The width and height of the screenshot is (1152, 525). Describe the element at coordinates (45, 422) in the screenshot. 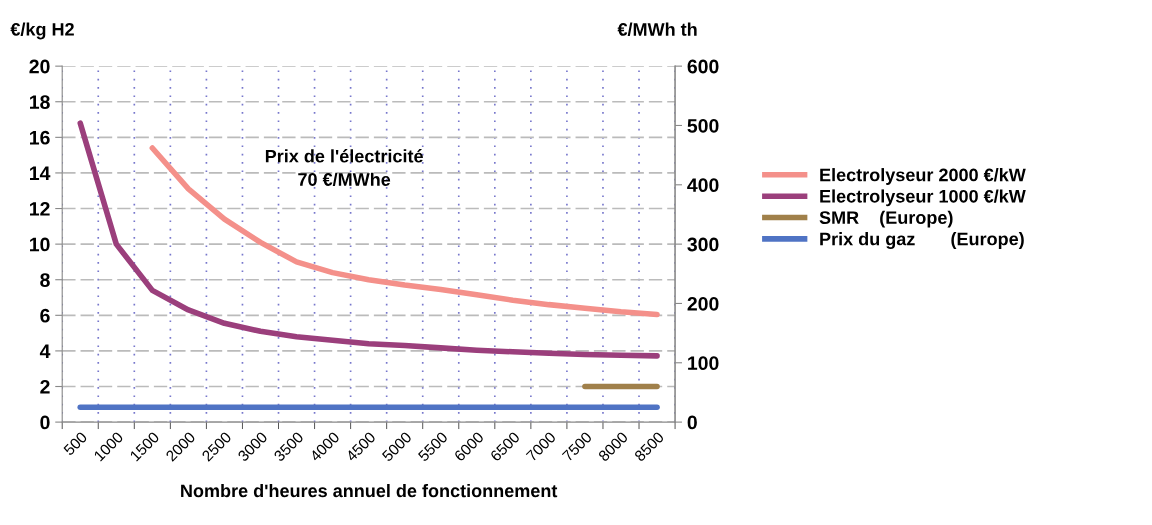

I see `y-tick-label: 0` at that location.